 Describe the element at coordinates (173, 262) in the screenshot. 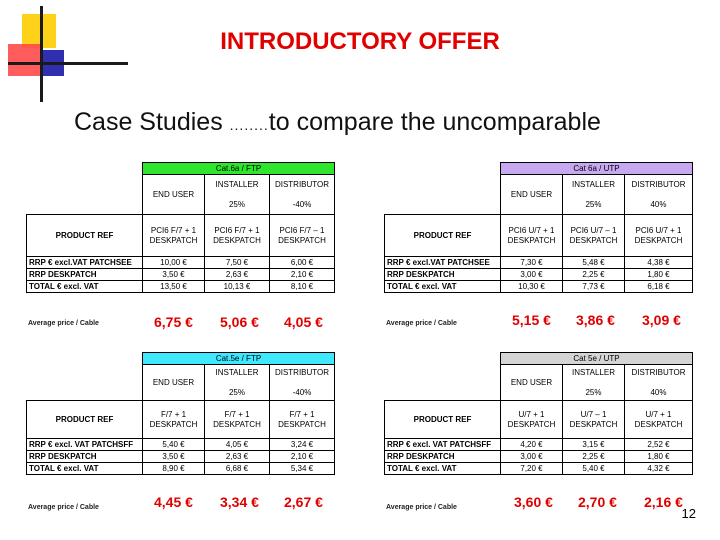

I see `price-cell: 10,00 €` at that location.